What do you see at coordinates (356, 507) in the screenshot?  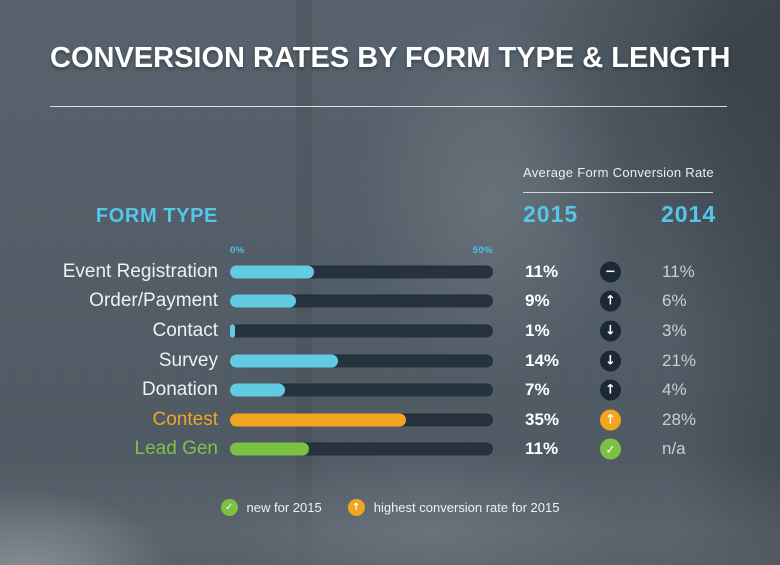 I see `up-arrow-icon` at bounding box center [356, 507].